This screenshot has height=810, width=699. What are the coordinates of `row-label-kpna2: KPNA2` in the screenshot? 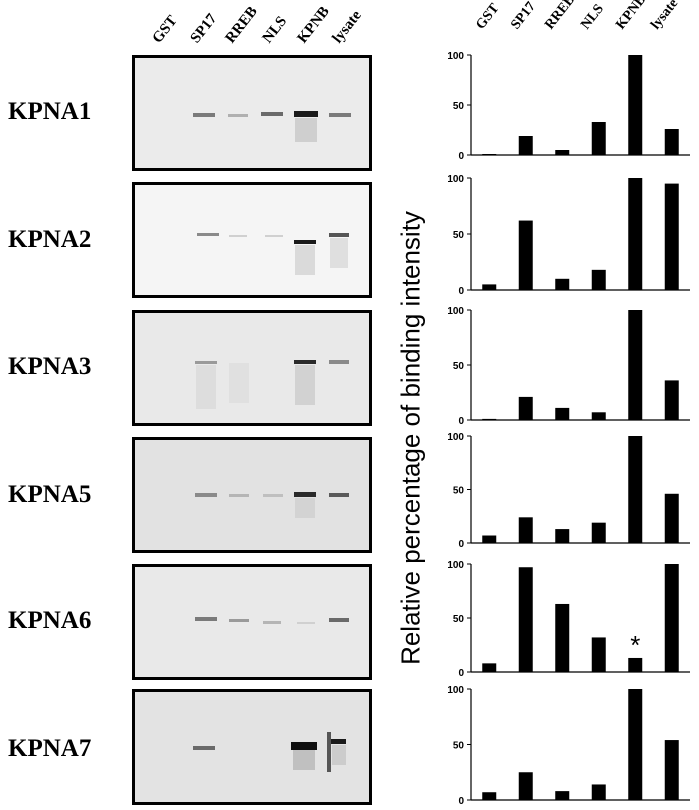 It's located at (50, 239).